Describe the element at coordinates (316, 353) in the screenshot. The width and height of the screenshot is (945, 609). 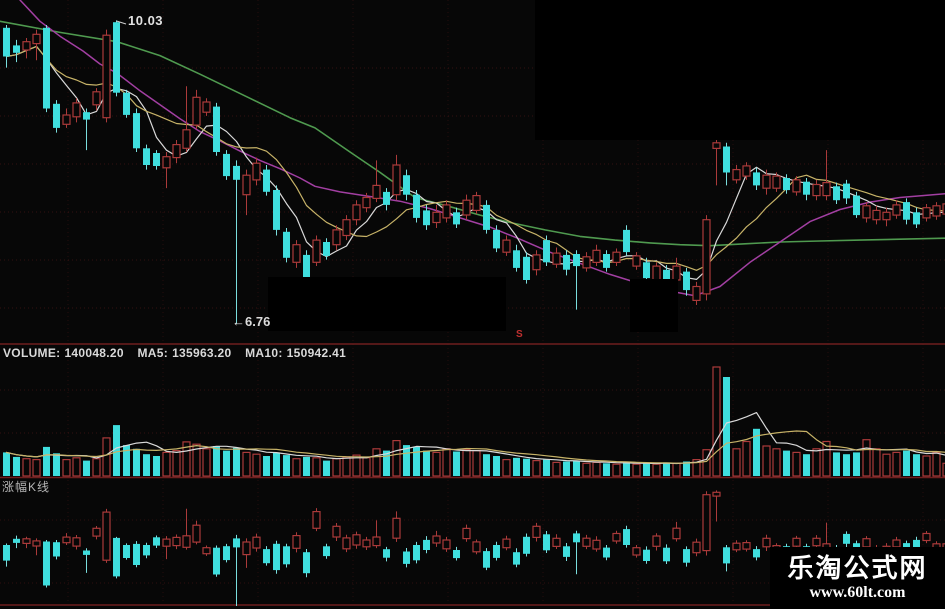
I see `volume-ma10-value: 150942.41` at that location.